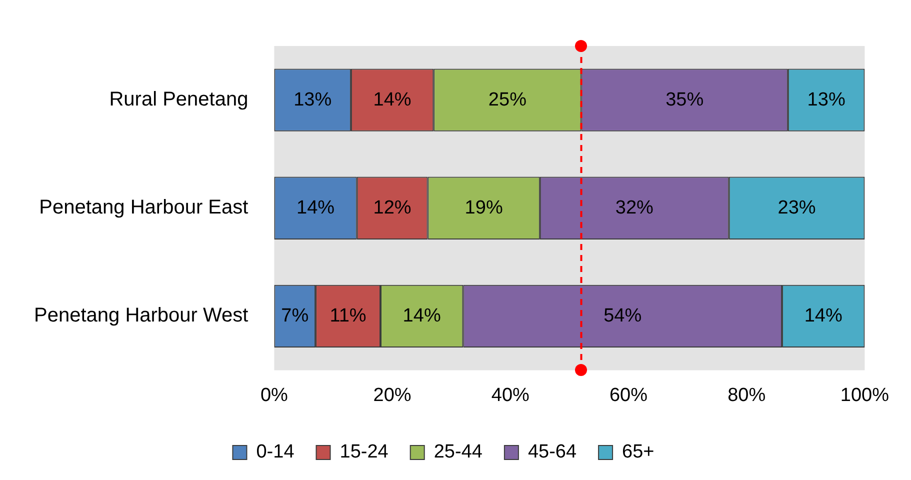 This screenshot has width=911, height=480. Describe the element at coordinates (865, 395) in the screenshot. I see `x-tick-label: 100%` at that location.